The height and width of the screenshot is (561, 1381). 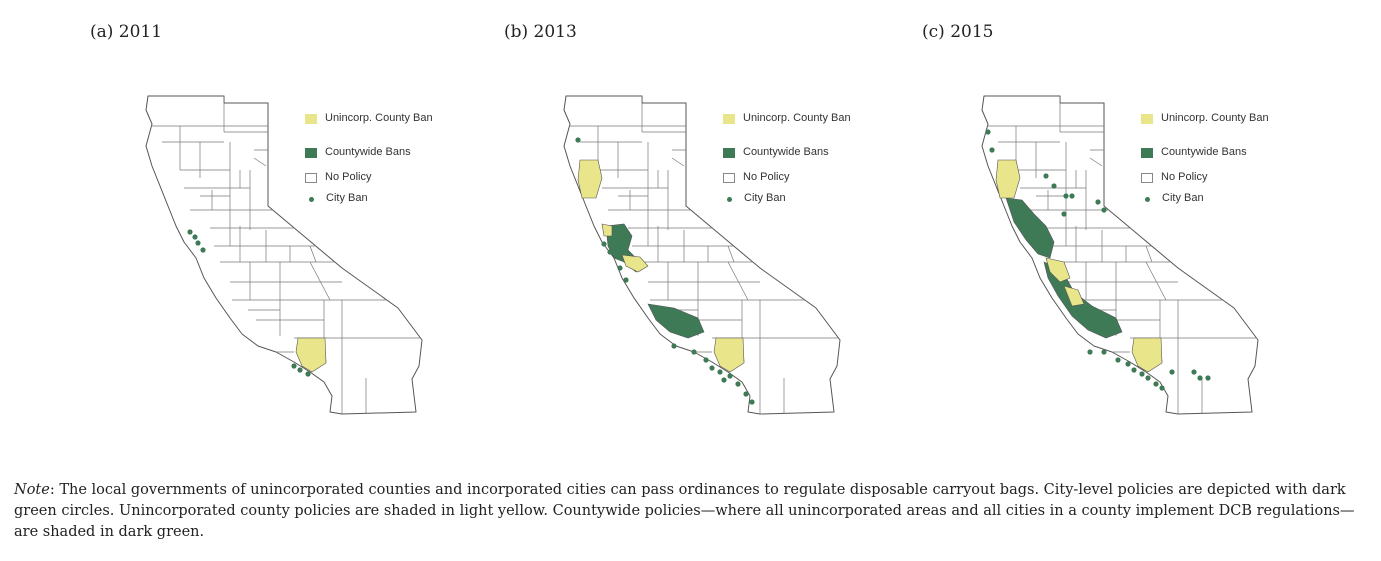 I want to click on california-map-2011, so click(x=284, y=255).